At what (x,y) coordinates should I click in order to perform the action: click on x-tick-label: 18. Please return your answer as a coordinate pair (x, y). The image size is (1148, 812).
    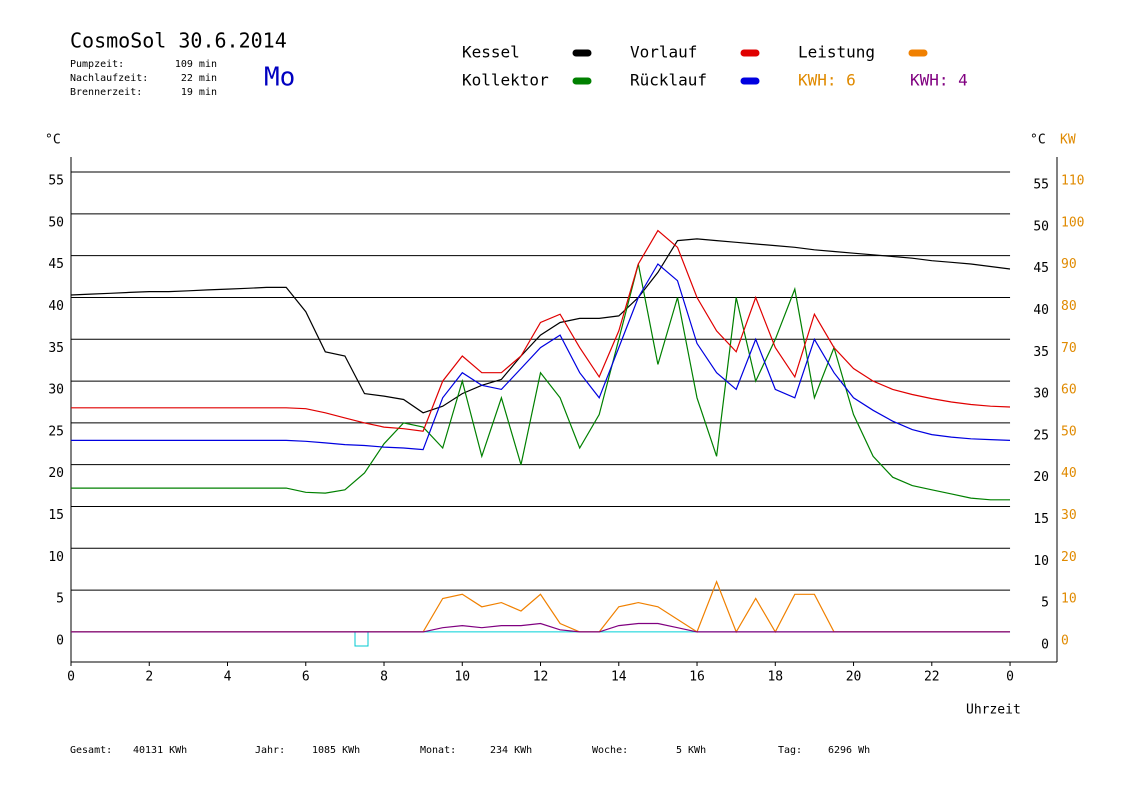
    Looking at the image, I should click on (775, 677).